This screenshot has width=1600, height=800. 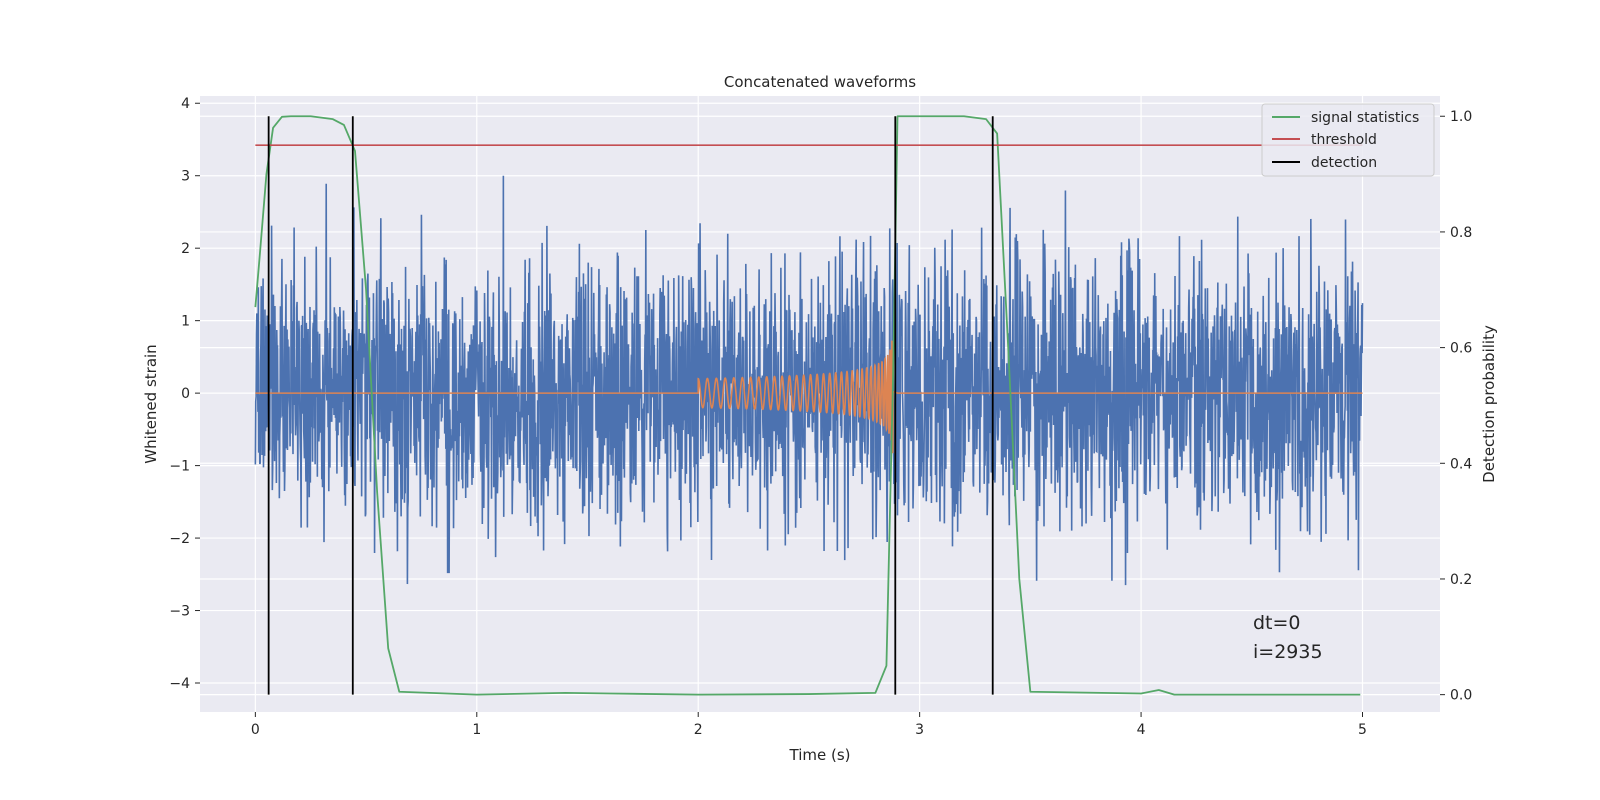 I want to click on chart-title: Concatenated waveforms, so click(x=820, y=82).